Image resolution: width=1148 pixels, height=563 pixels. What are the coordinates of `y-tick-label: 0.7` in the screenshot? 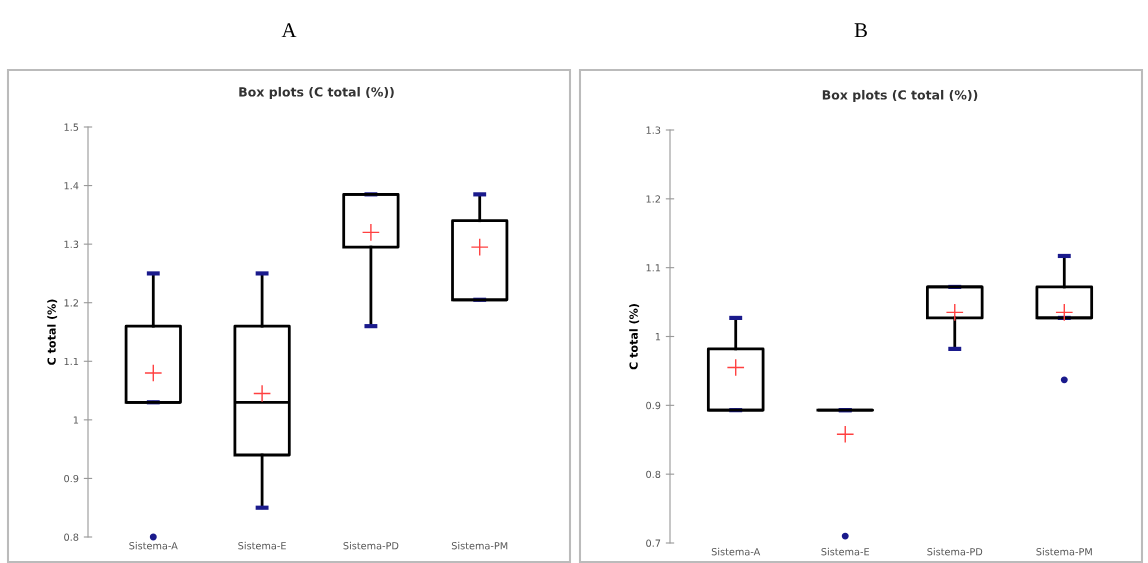 It's located at (653, 543).